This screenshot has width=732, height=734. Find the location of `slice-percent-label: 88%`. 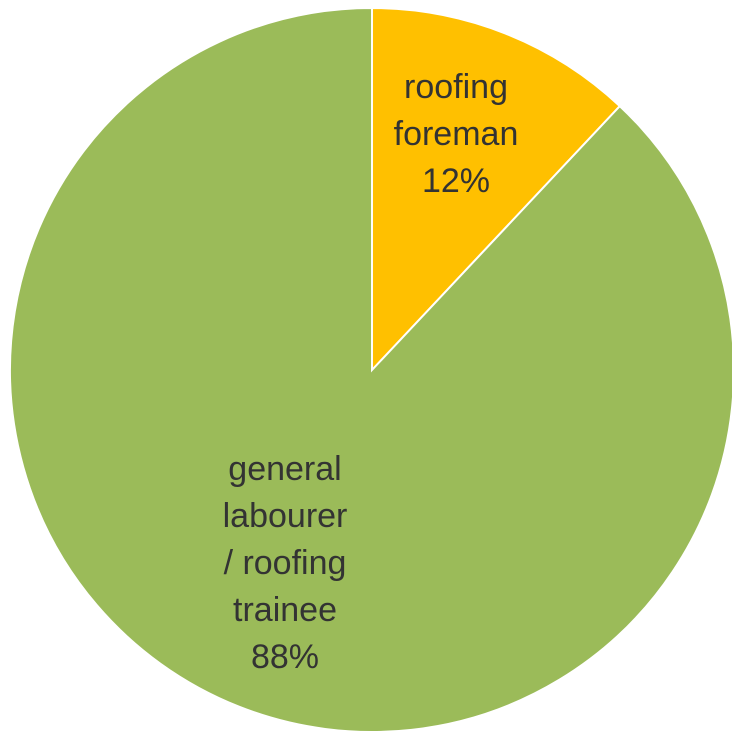

slice-percent-label: 88% is located at coordinates (285, 657).